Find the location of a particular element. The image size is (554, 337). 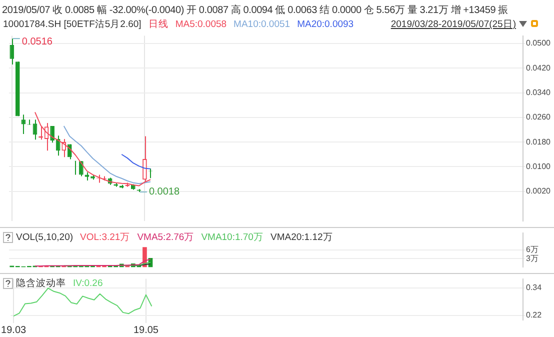

x-tick-label: 19.05 is located at coordinates (146, 330).